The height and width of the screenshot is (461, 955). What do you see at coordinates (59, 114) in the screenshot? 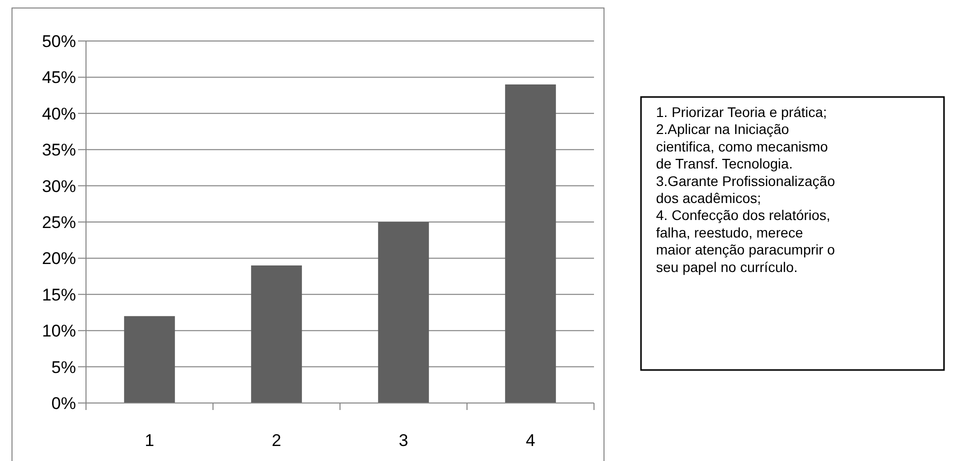
I see `y-tick-label: 40%` at bounding box center [59, 114].